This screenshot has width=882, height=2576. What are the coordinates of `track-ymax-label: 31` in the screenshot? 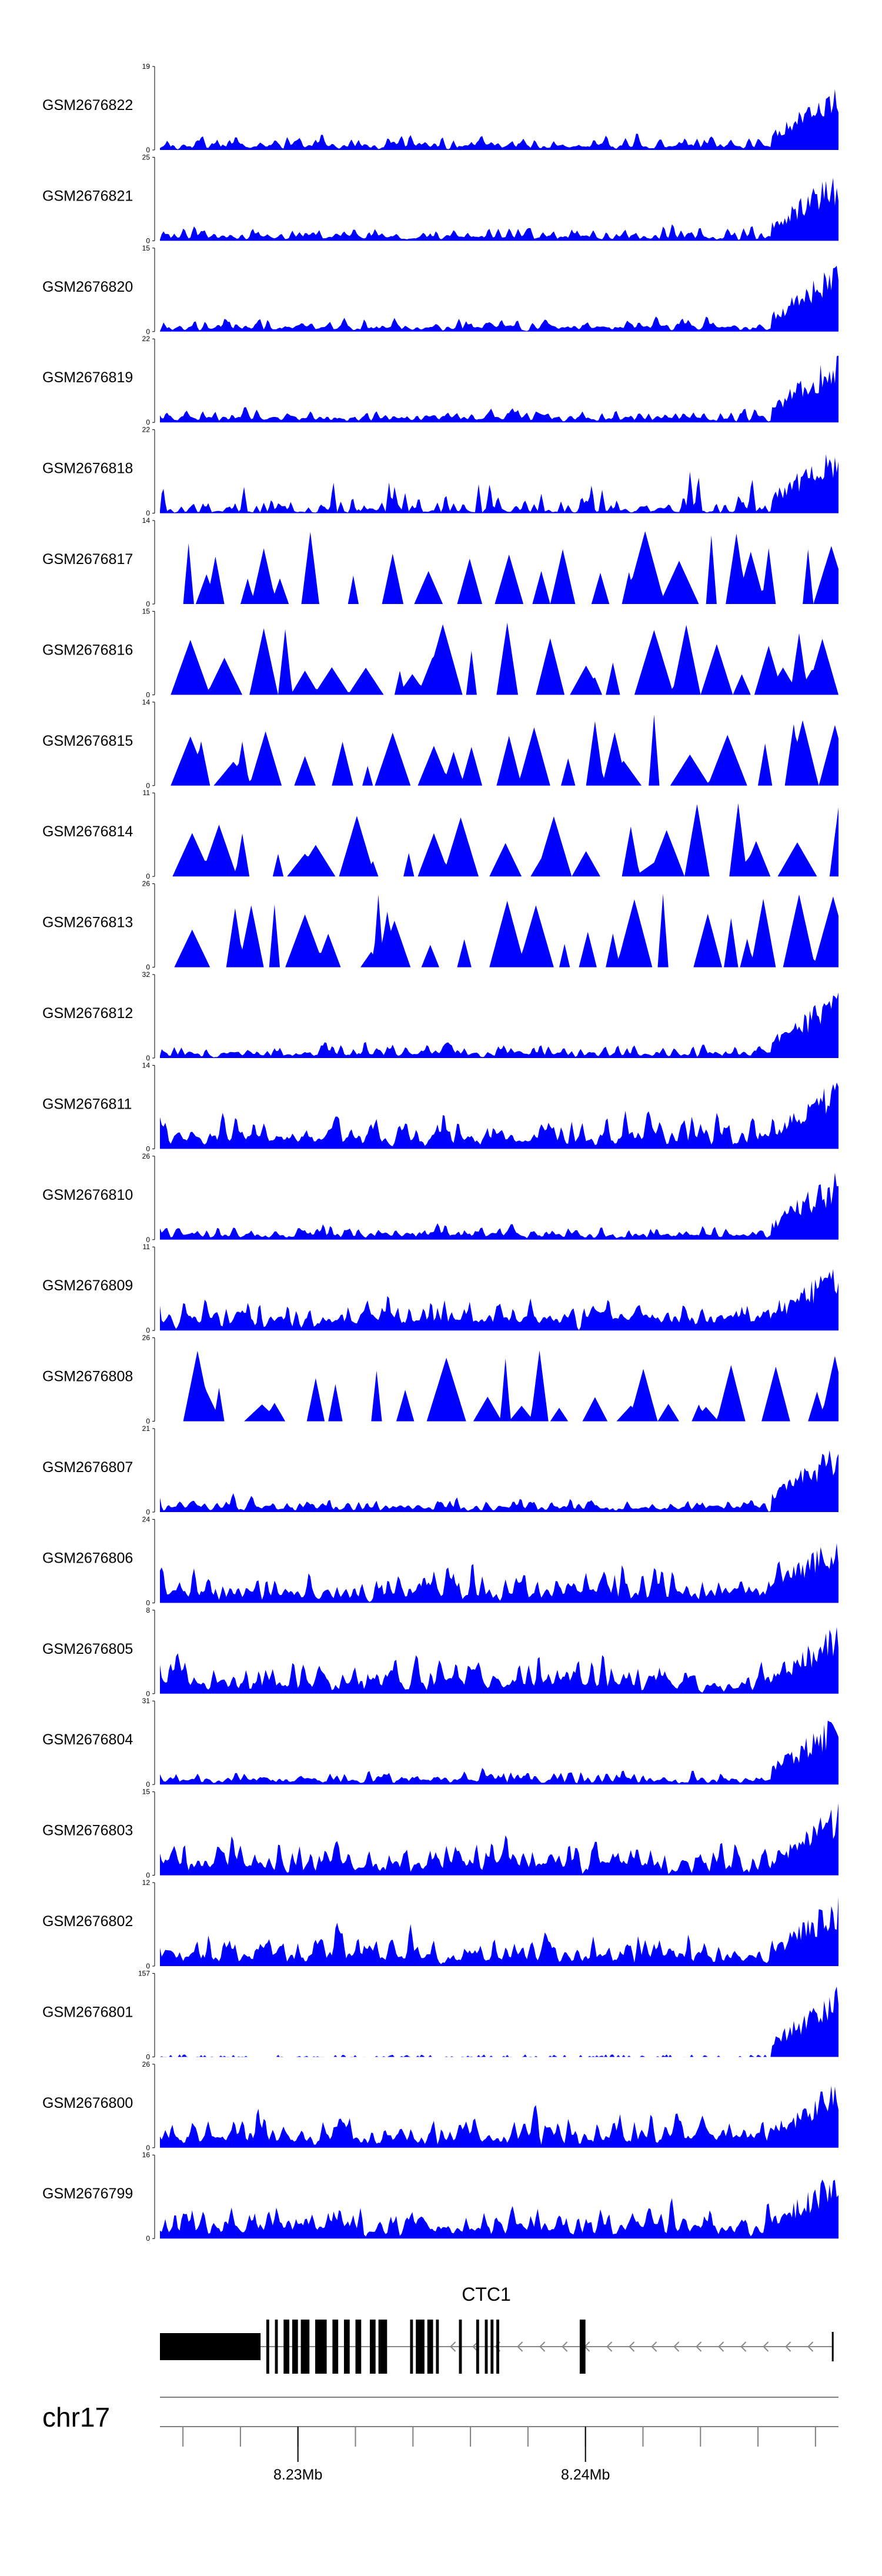 It's located at (146, 1701).